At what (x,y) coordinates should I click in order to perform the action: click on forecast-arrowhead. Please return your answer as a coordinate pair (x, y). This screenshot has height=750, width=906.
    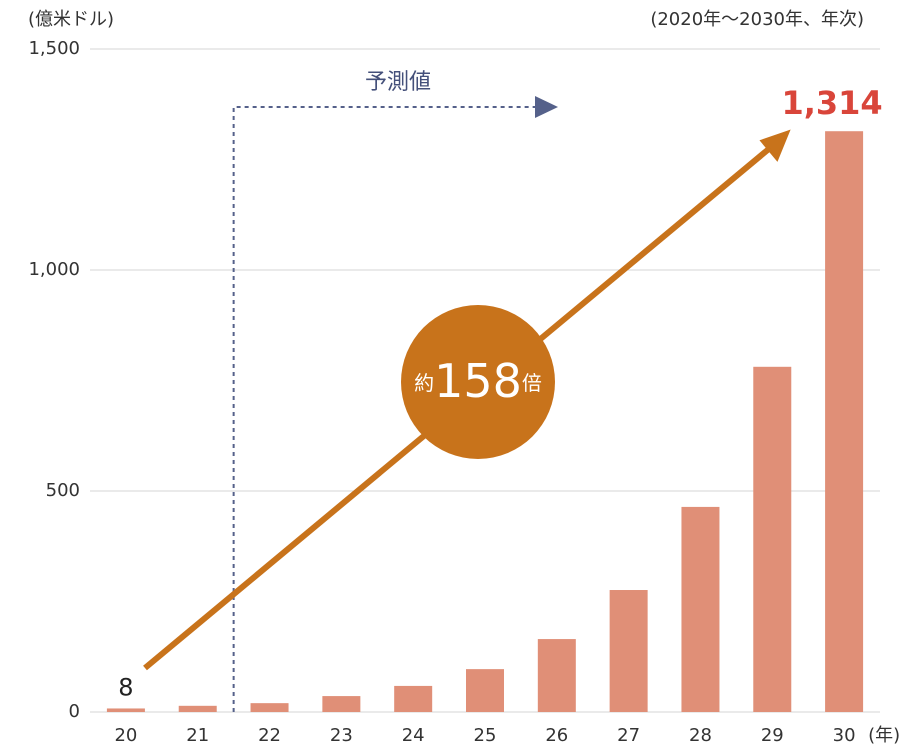
    Looking at the image, I should click on (546, 107).